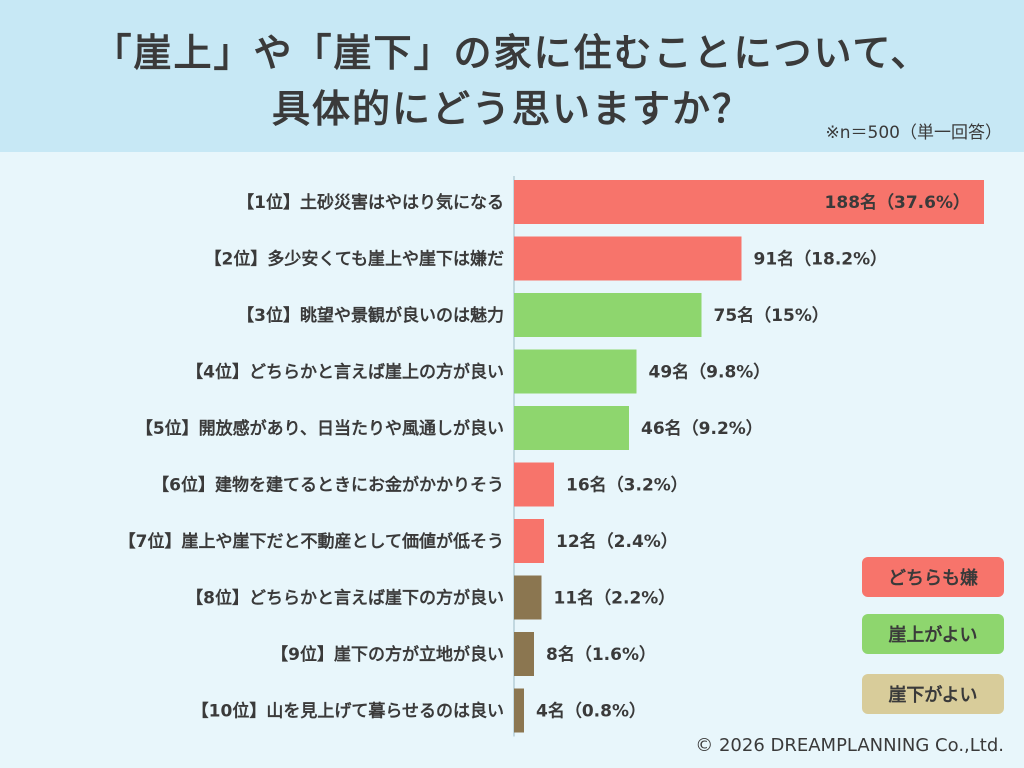 This screenshot has height=768, width=1024. Describe the element at coordinates (617, 541) in the screenshot. I see `value-label-7: 12名（2.4%）` at that location.